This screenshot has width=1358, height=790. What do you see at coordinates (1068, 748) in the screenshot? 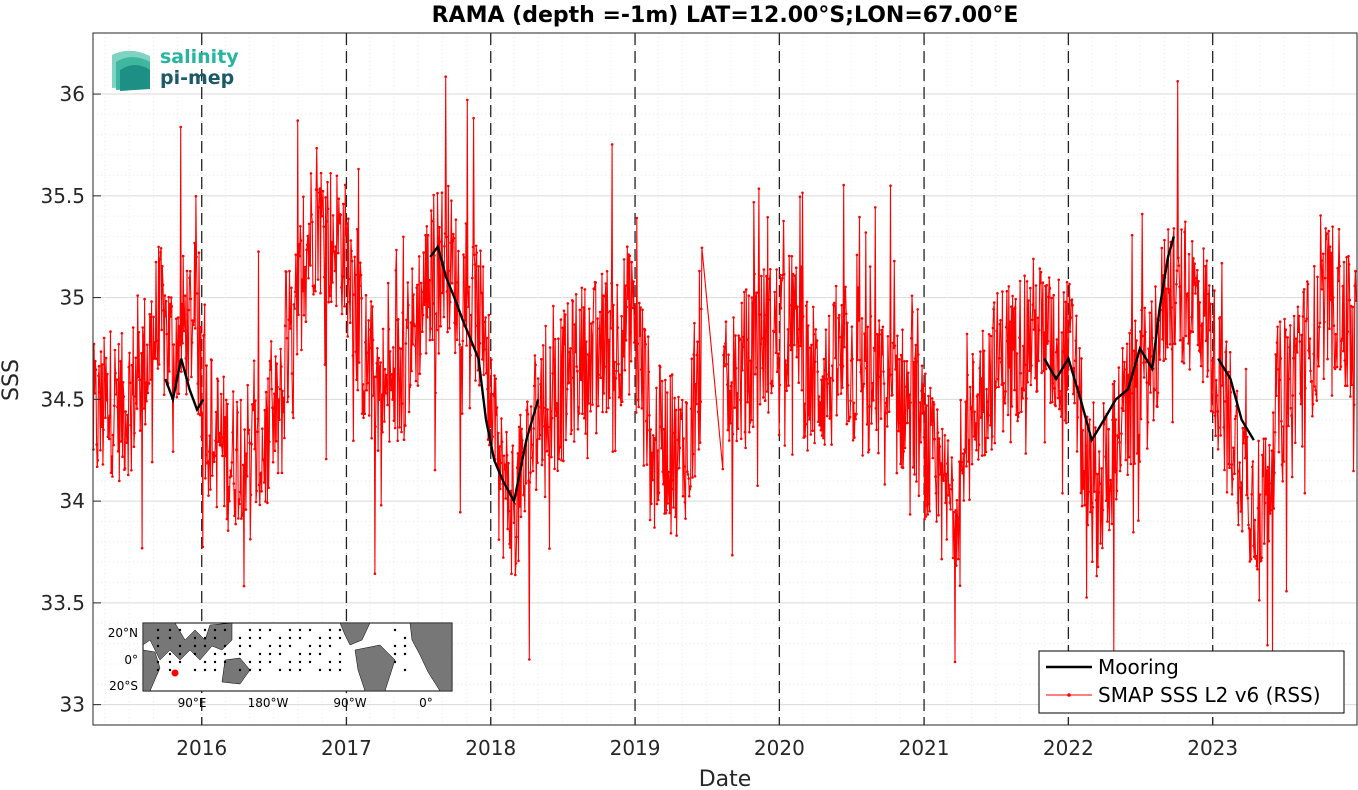
I see `x-tick-label: 2022` at bounding box center [1068, 748].